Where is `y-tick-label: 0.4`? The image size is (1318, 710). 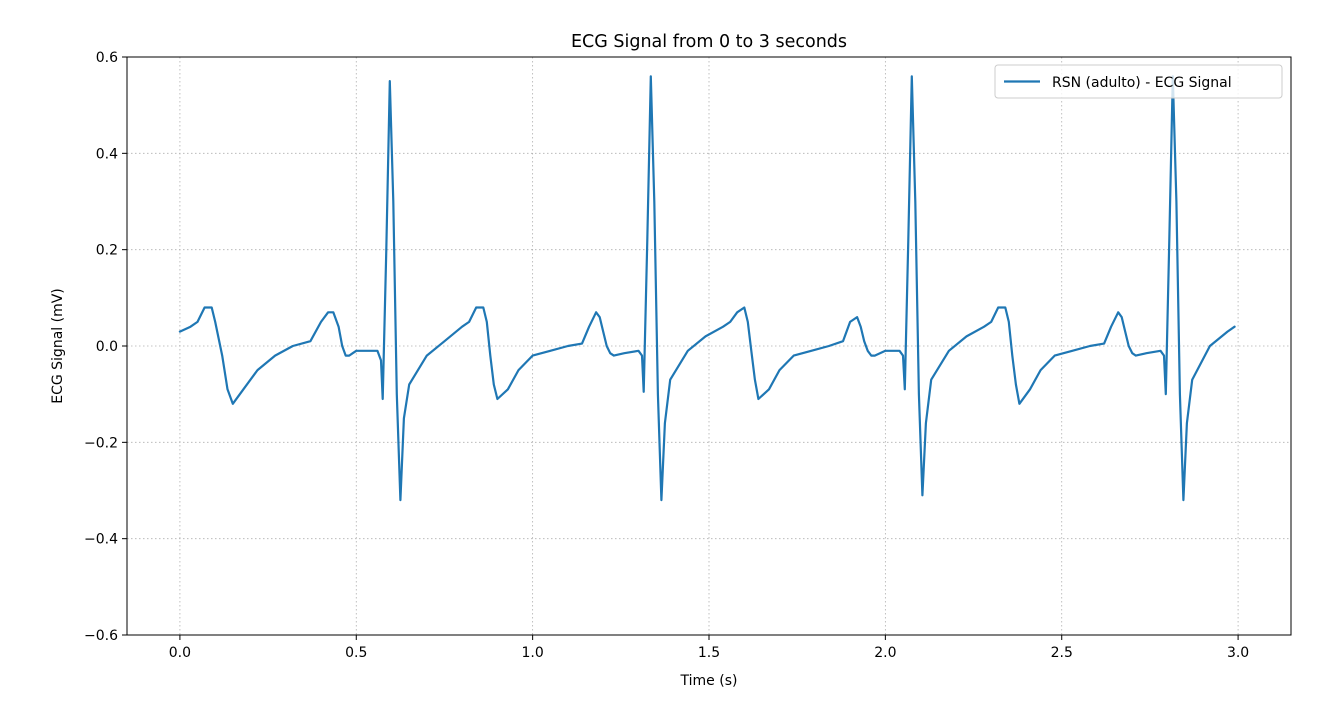
y-tick-label: 0.4 is located at coordinates (107, 154).